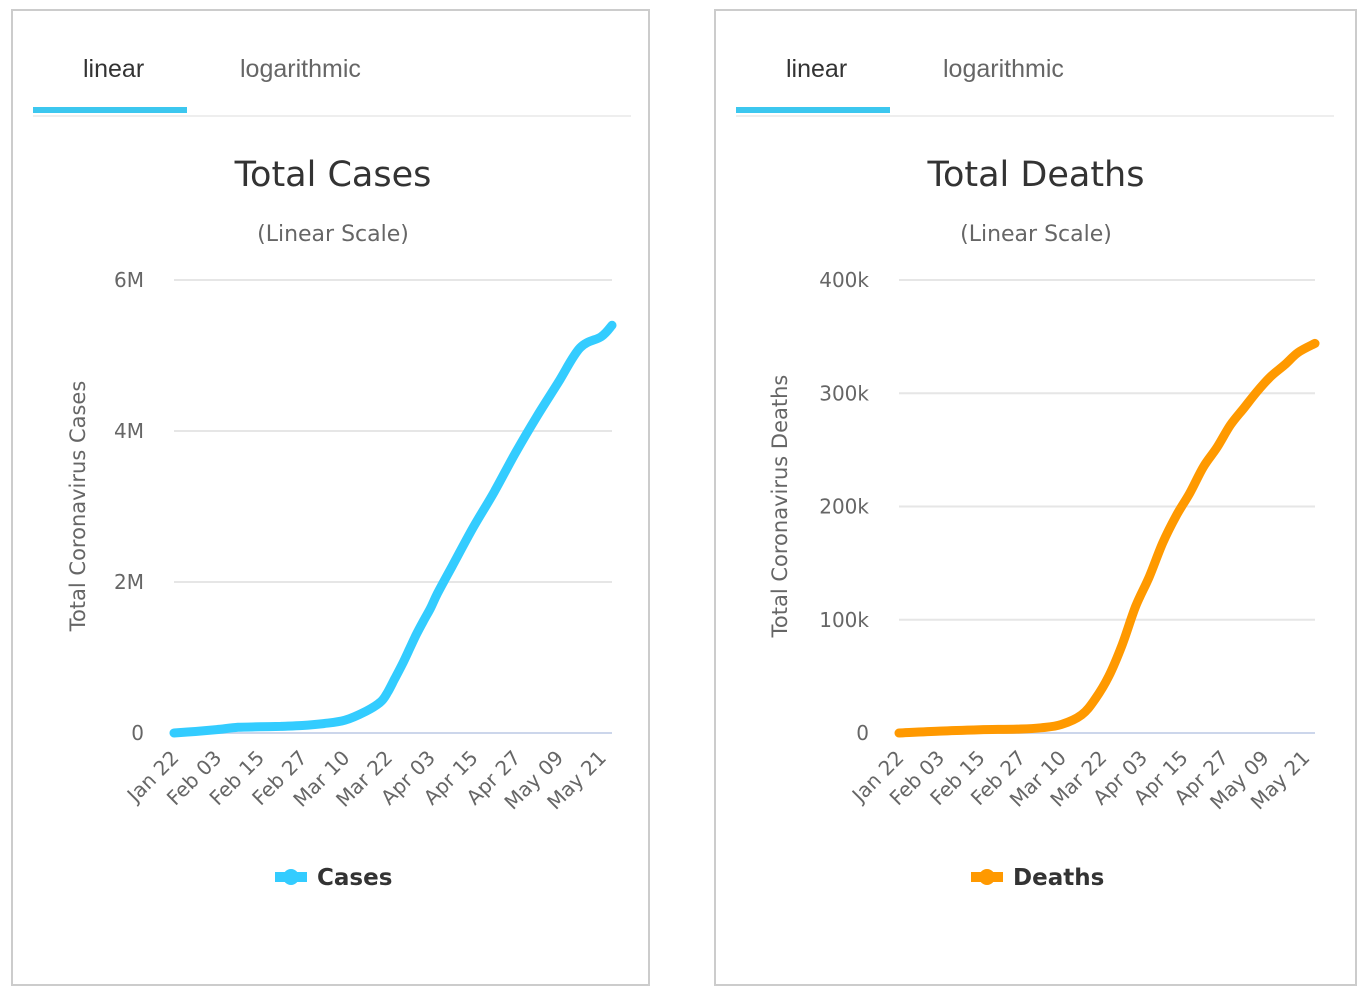 This screenshot has width=1367, height=1000. Describe the element at coordinates (780, 507) in the screenshot. I see `y-axis-title: Total Coronavirus Deaths` at that location.